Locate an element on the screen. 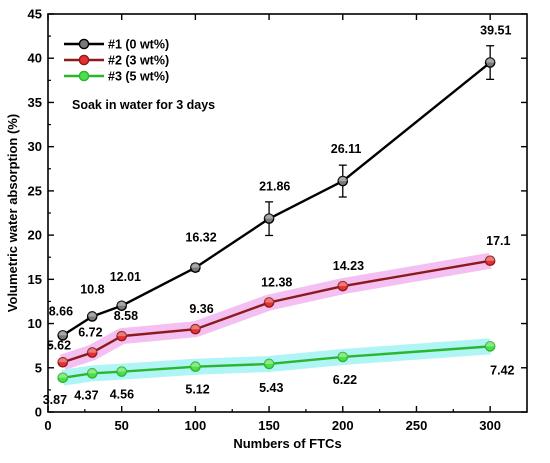 The width and height of the screenshot is (550, 463). y-tick-label: 10 is located at coordinates (35, 323).